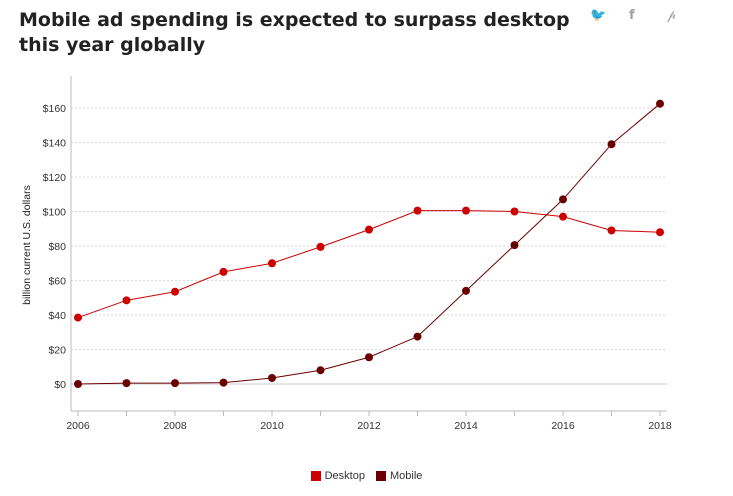 The width and height of the screenshot is (733, 496). What do you see at coordinates (315, 476) in the screenshot?
I see `legend-swatch-desktop` at bounding box center [315, 476].